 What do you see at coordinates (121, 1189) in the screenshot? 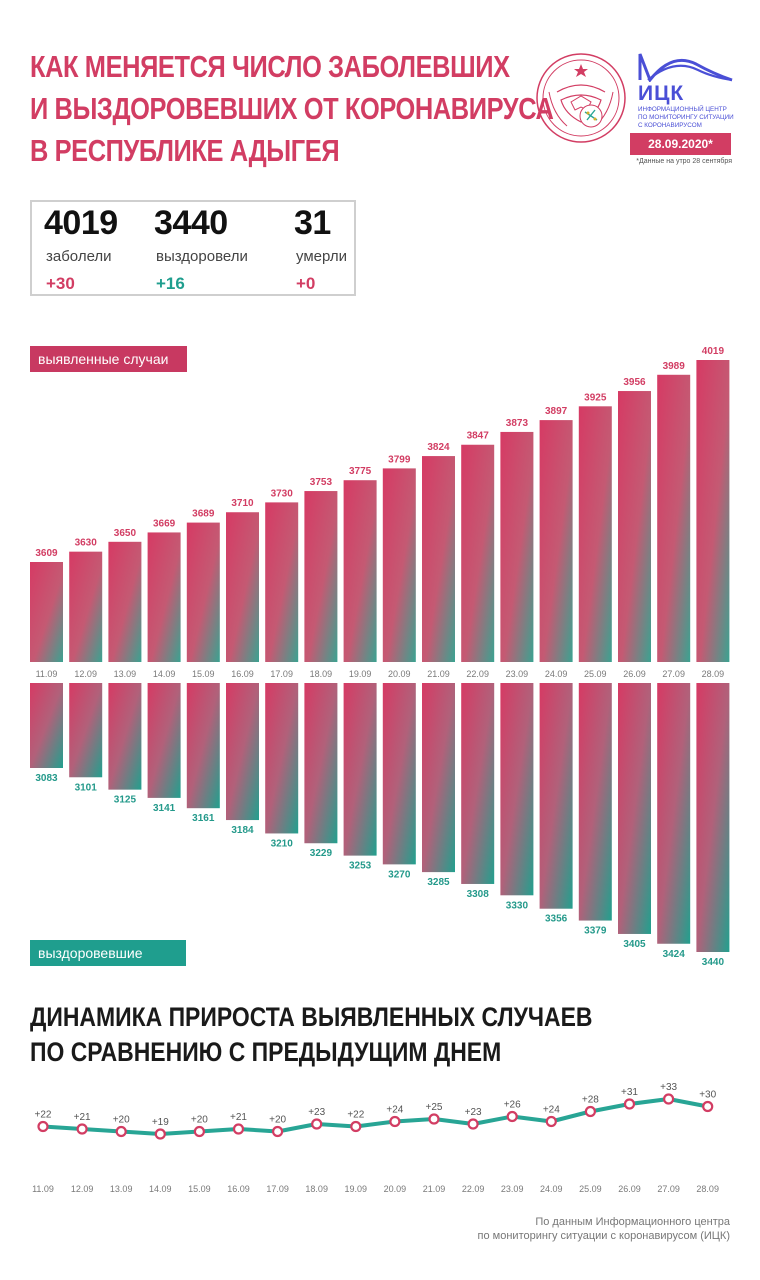
I see `delta-date-label: 13.09` at bounding box center [121, 1189].